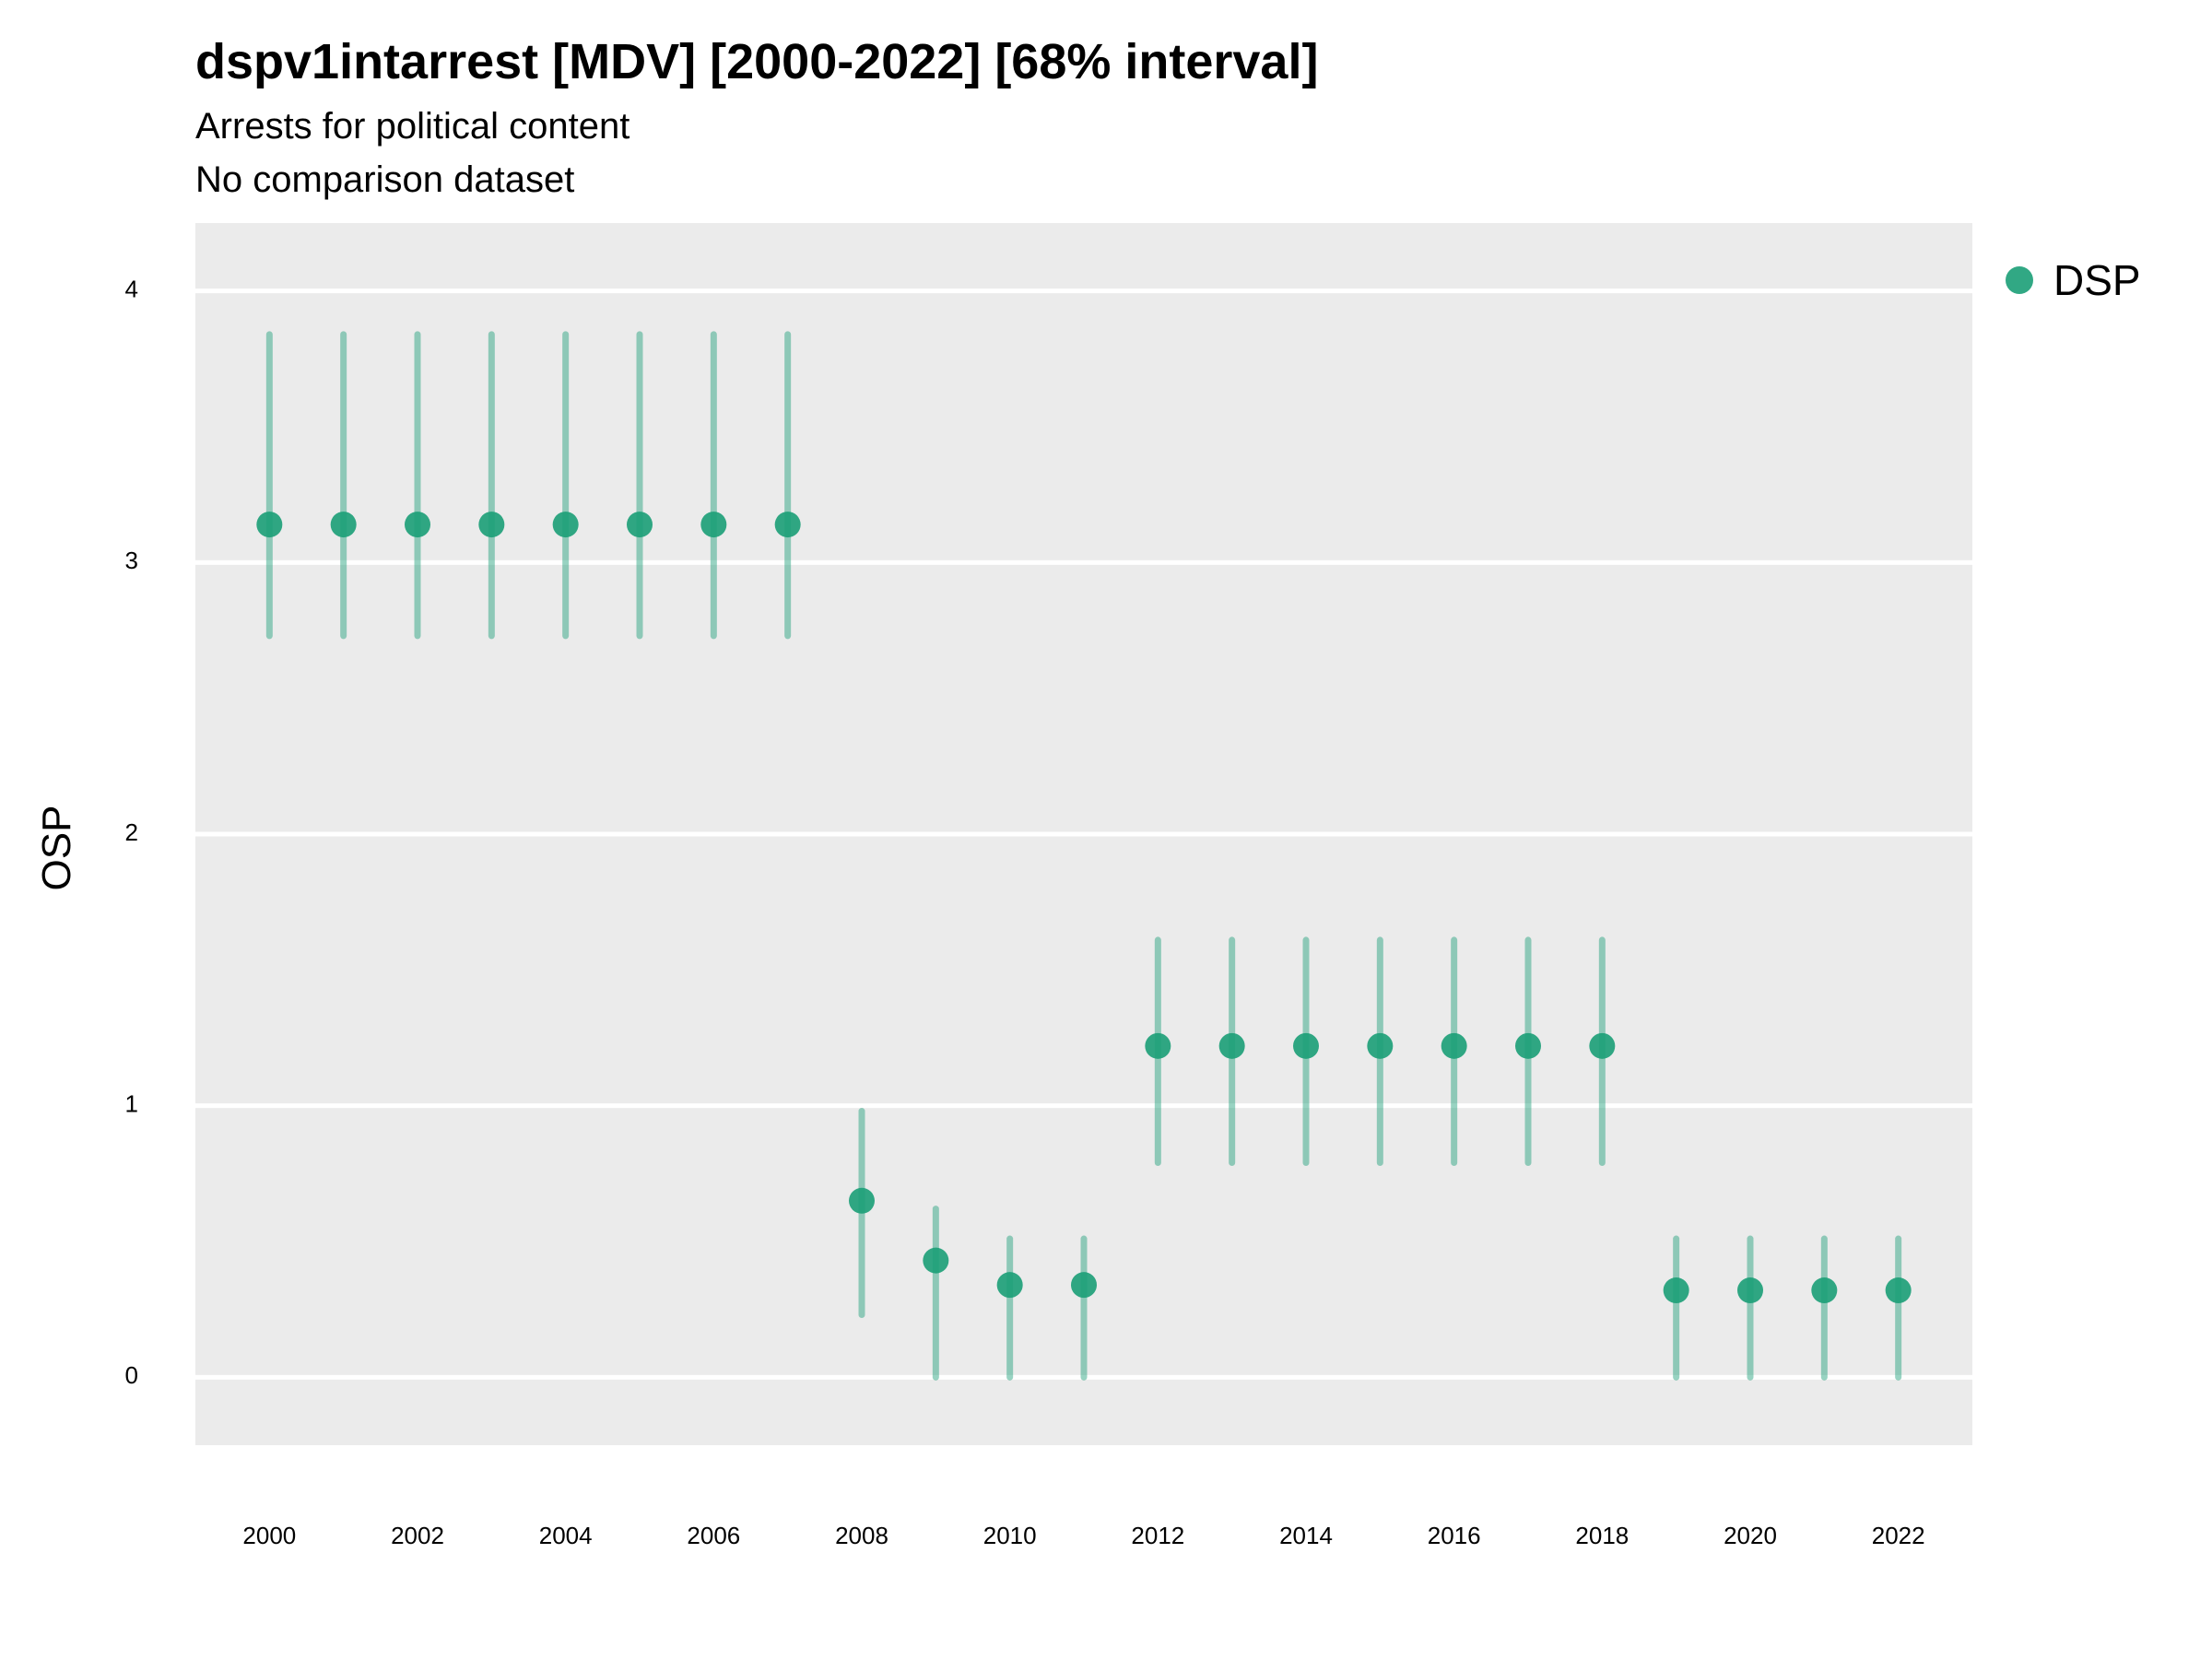 Image resolution: width=2212 pixels, height=1659 pixels. What do you see at coordinates (713, 1535) in the screenshot?
I see `x-tick-label: 2006` at bounding box center [713, 1535].